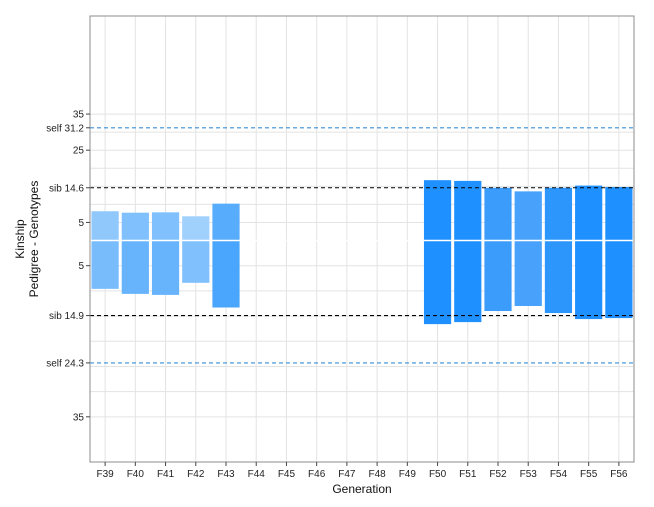 The width and height of the screenshot is (654, 507). I want to click on x-tick-label: F47, so click(347, 474).